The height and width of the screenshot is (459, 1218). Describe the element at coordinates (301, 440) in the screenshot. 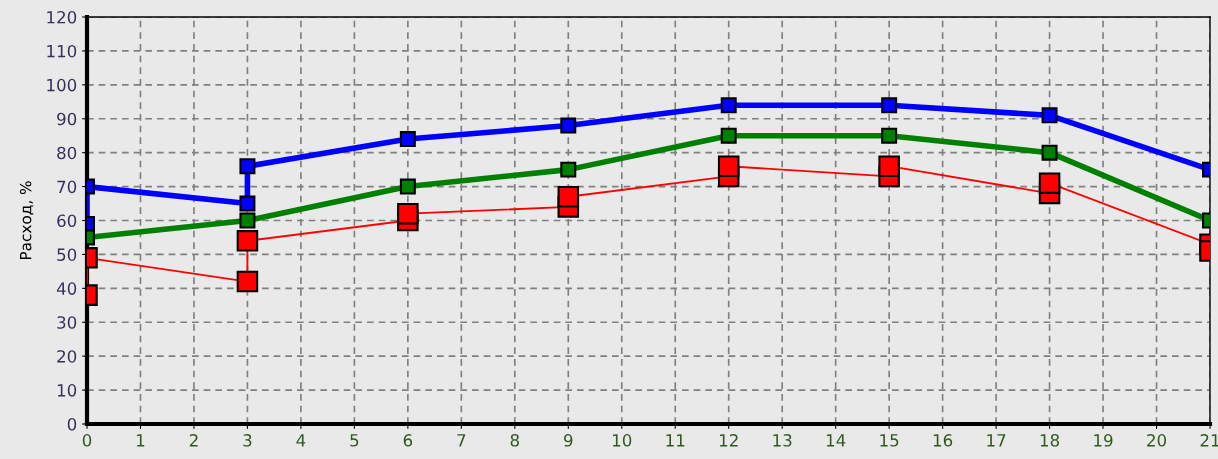

I see `x-tick-label: 4` at that location.